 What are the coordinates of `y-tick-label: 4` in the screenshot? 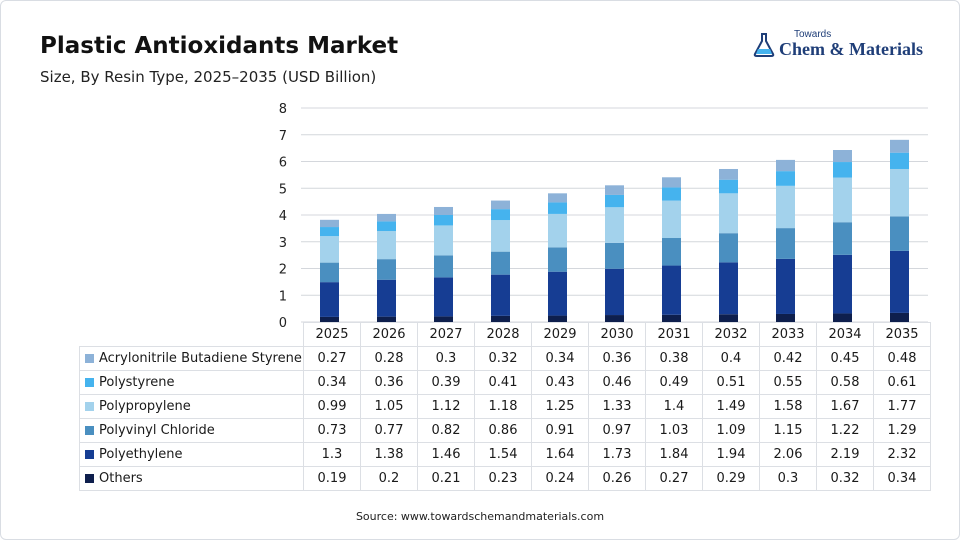 It's located at (283, 216).